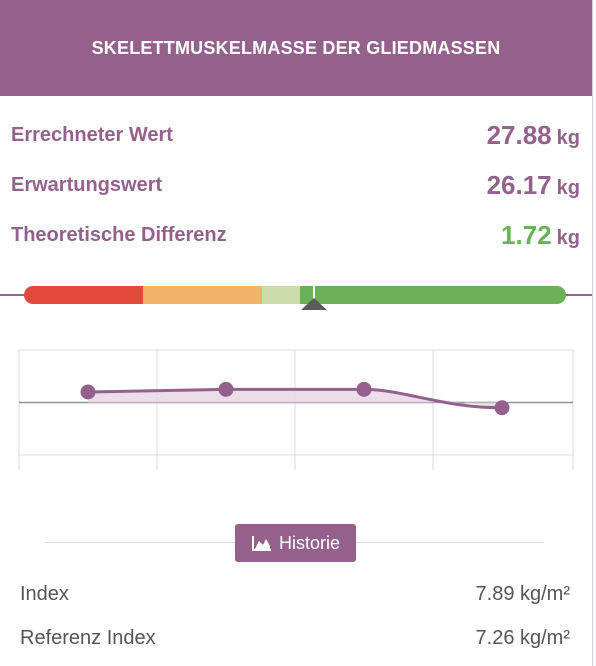 The height and width of the screenshot is (666, 596). Describe the element at coordinates (295, 235) in the screenshot. I see `stat-row-difference: Theoretische Differenz 1.72 kg` at that location.